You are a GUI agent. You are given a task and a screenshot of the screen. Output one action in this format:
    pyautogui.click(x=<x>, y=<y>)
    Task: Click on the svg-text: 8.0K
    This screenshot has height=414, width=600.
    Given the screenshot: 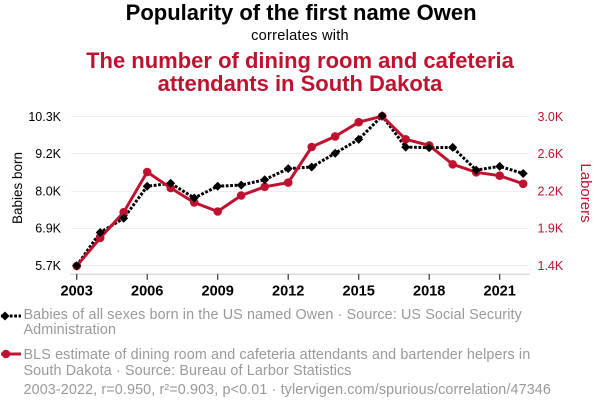 What is the action you would take?
    pyautogui.click(x=48, y=191)
    